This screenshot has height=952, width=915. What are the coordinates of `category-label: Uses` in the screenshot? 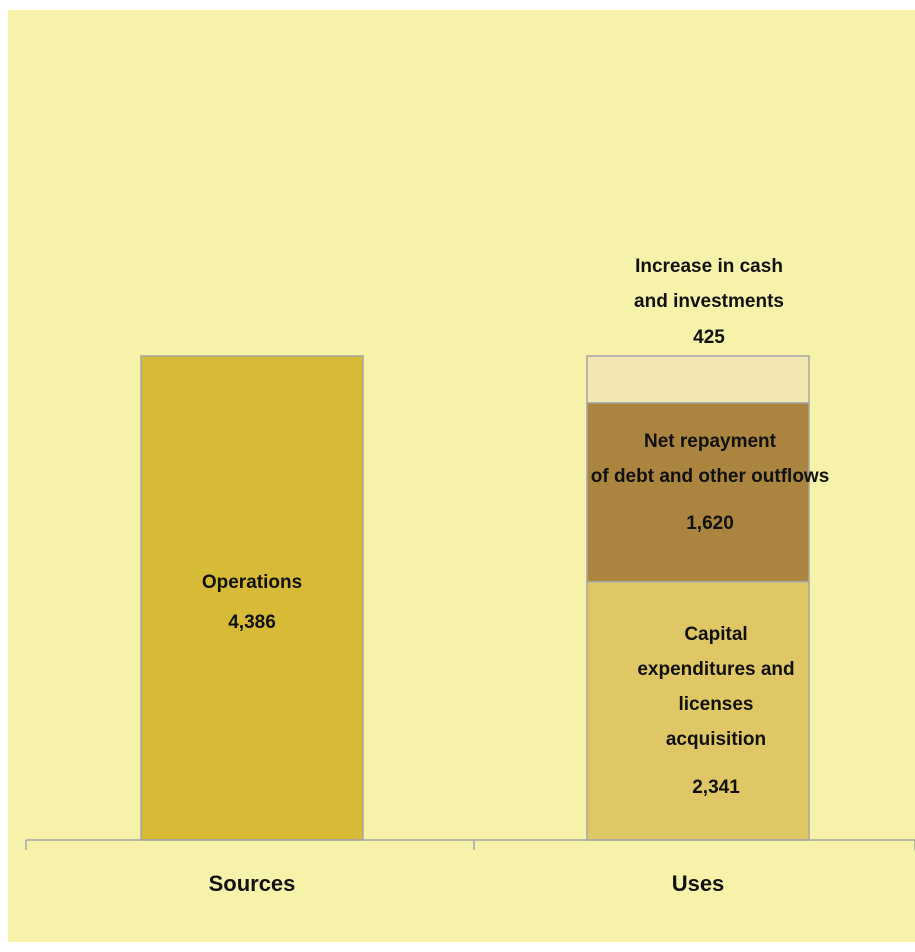 It's located at (698, 883).